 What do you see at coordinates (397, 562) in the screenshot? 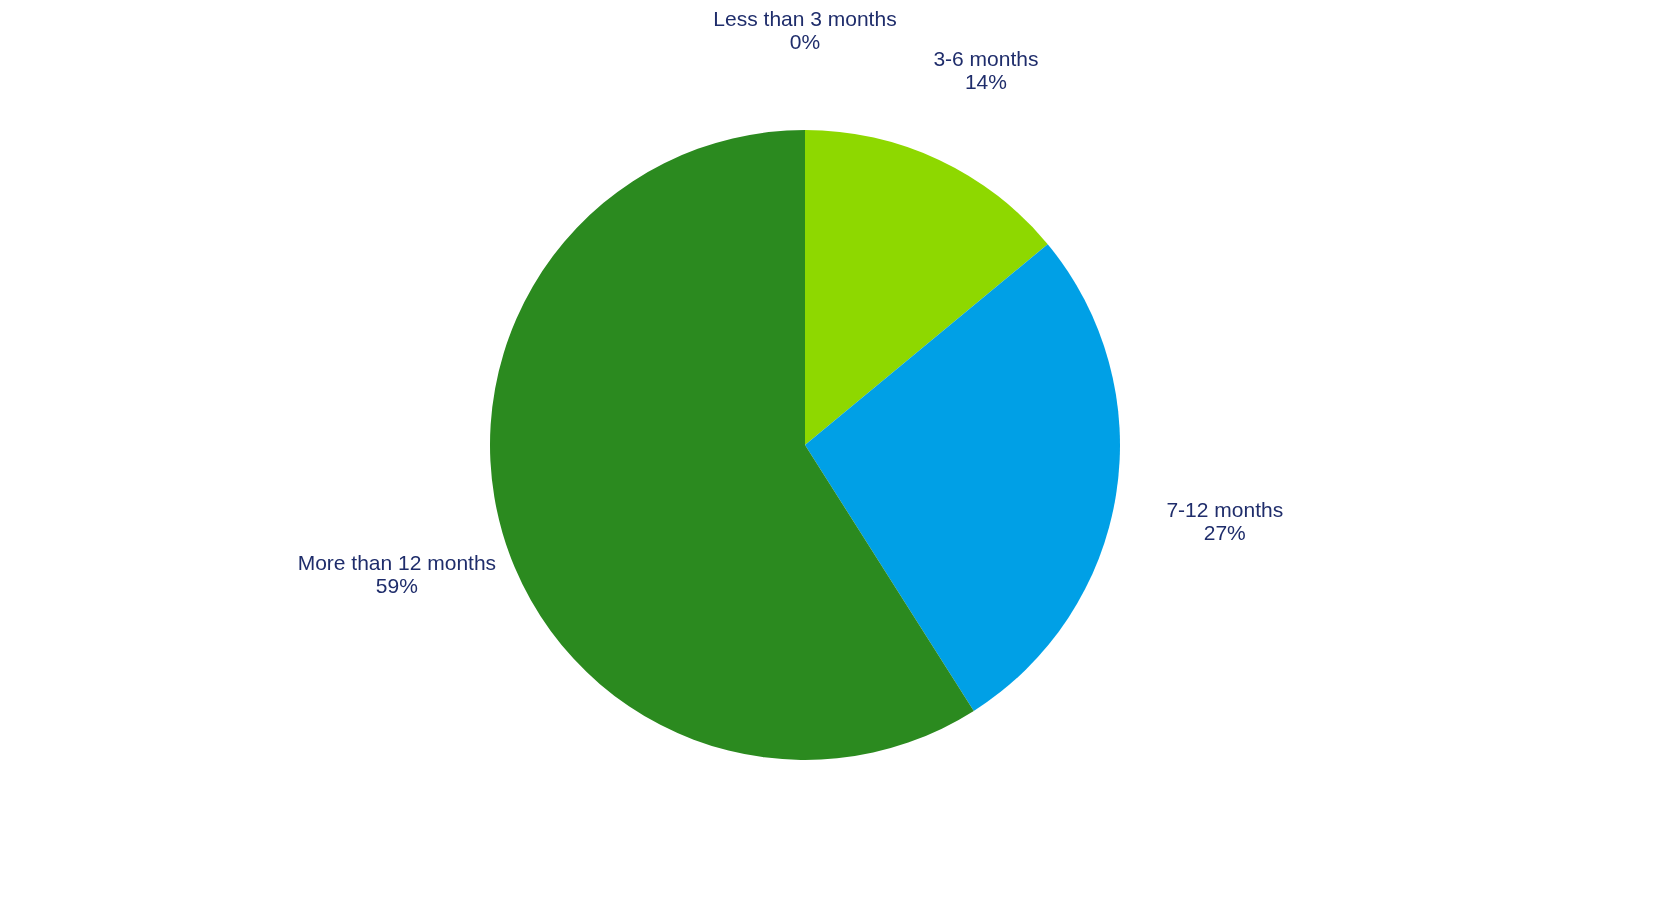
I see `slice-label: More than 12 months` at bounding box center [397, 562].